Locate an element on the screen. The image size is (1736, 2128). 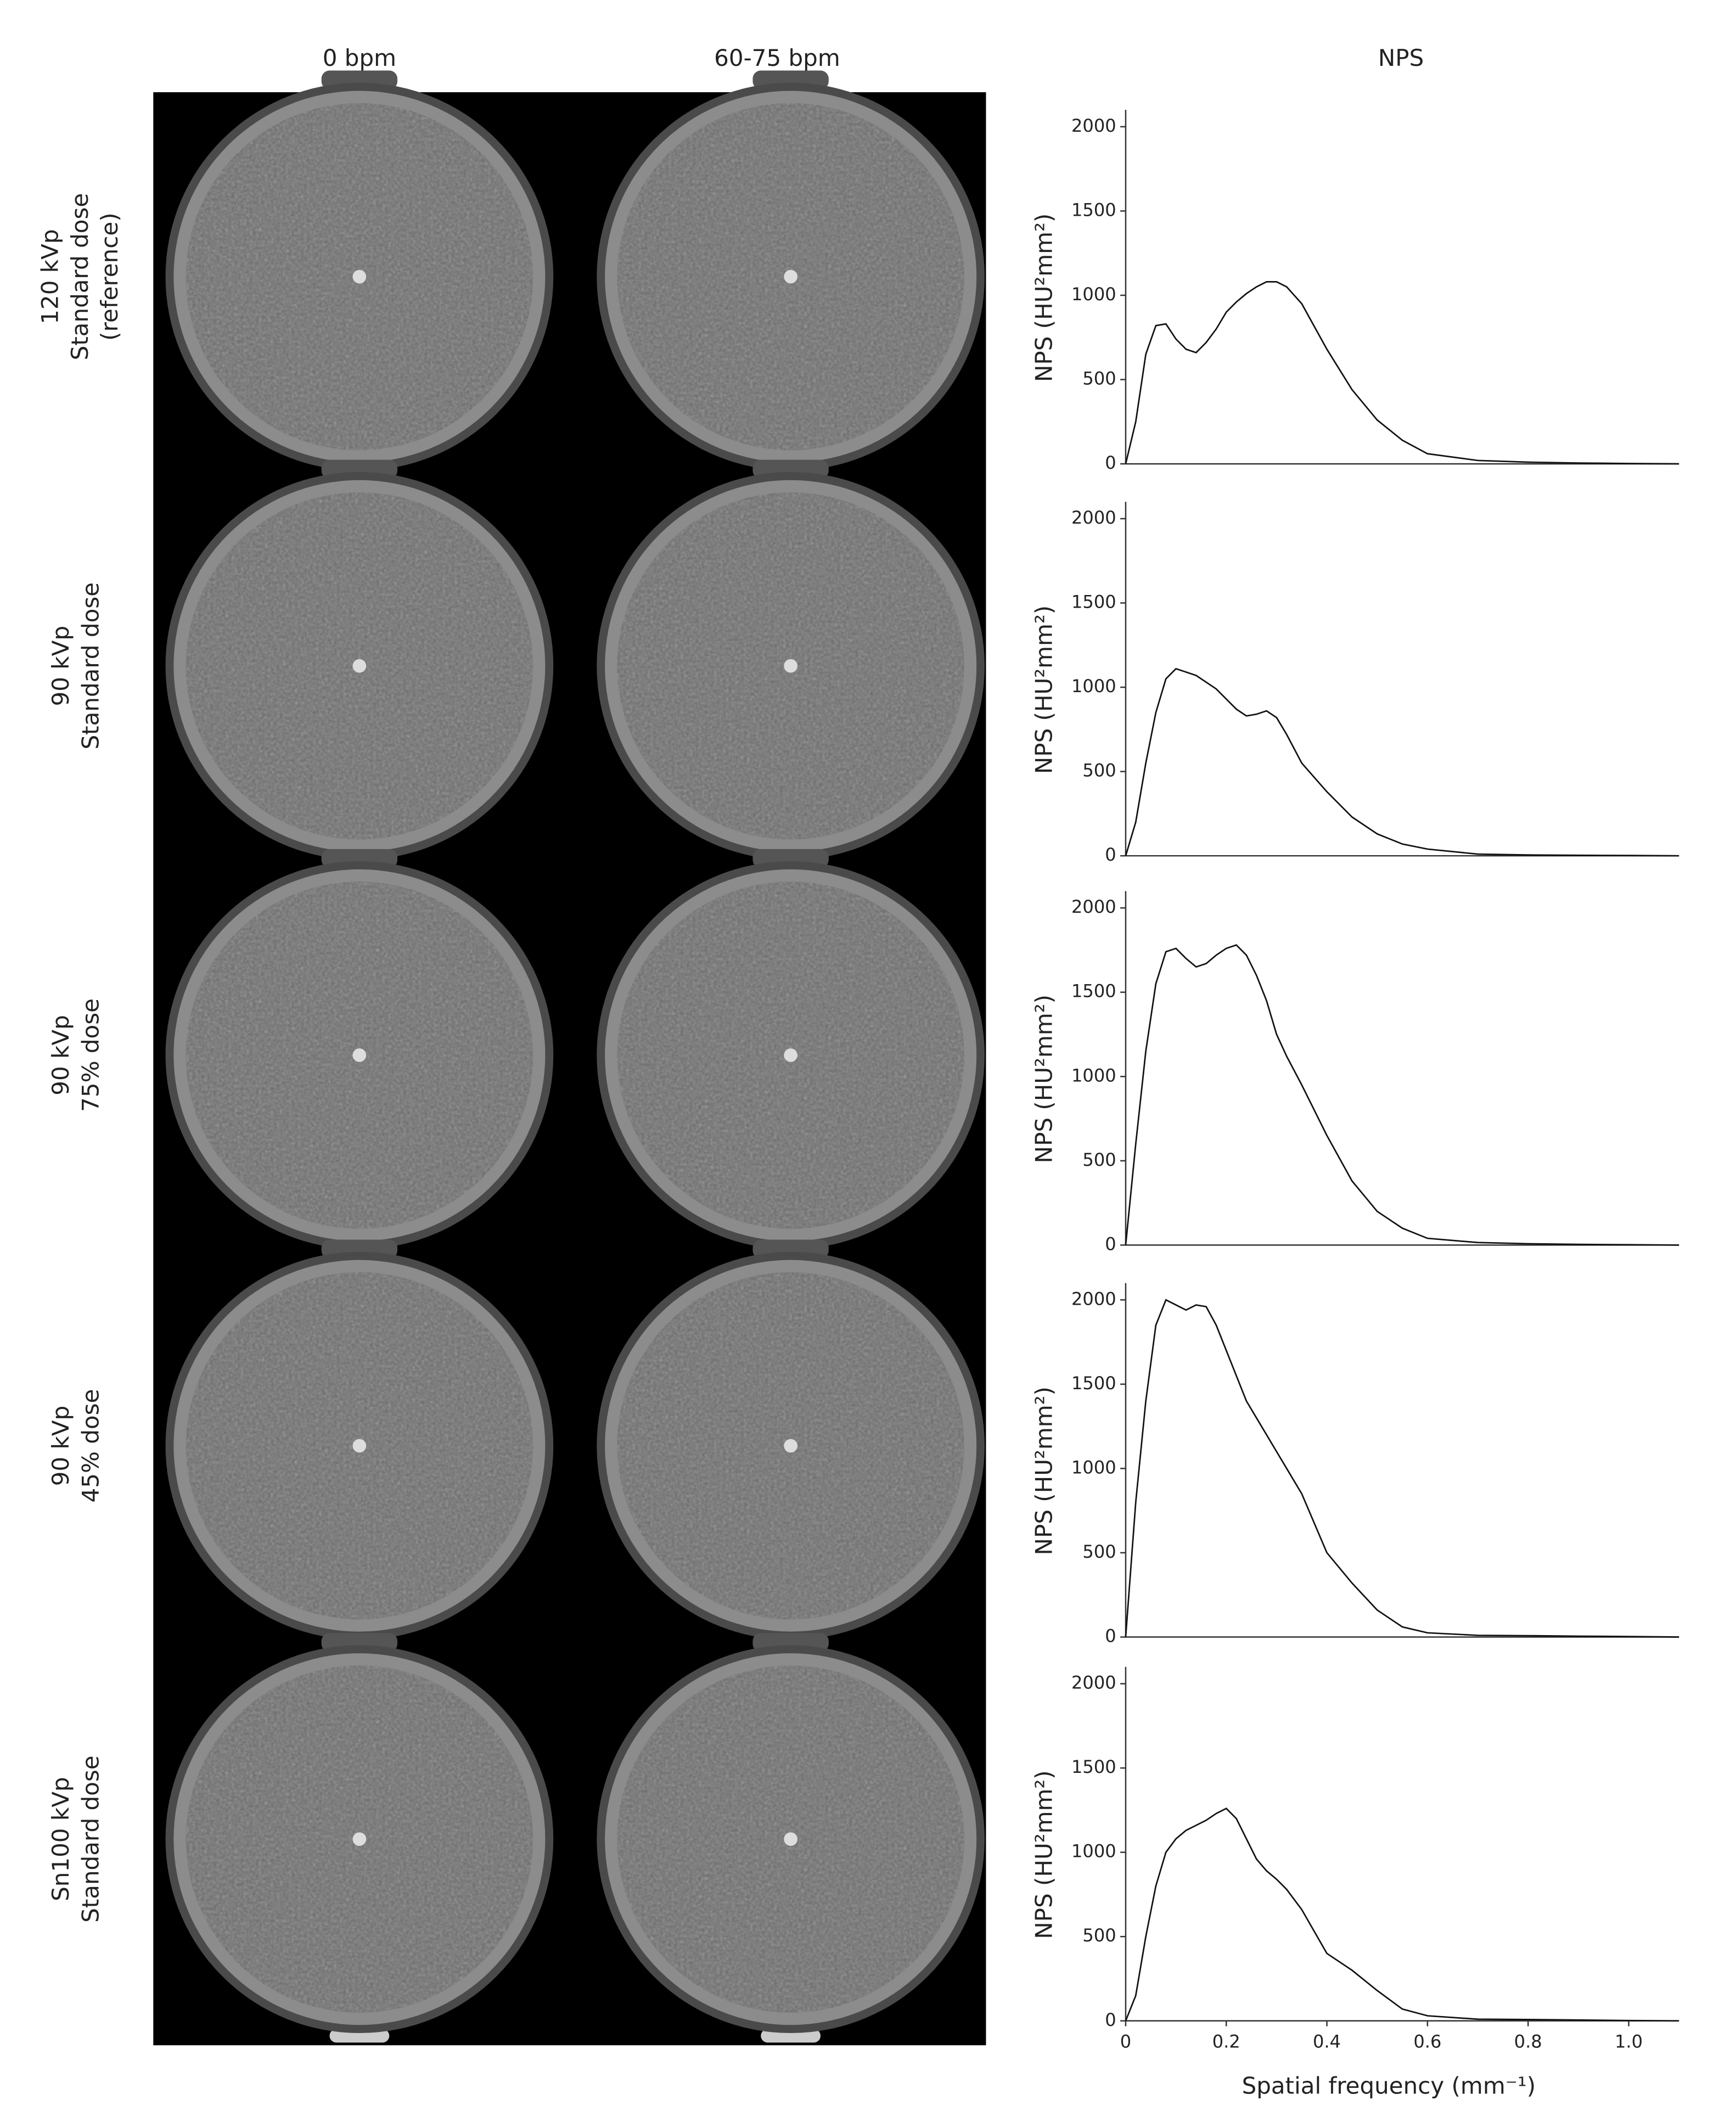
row-label: (reference) is located at coordinates (109, 276).